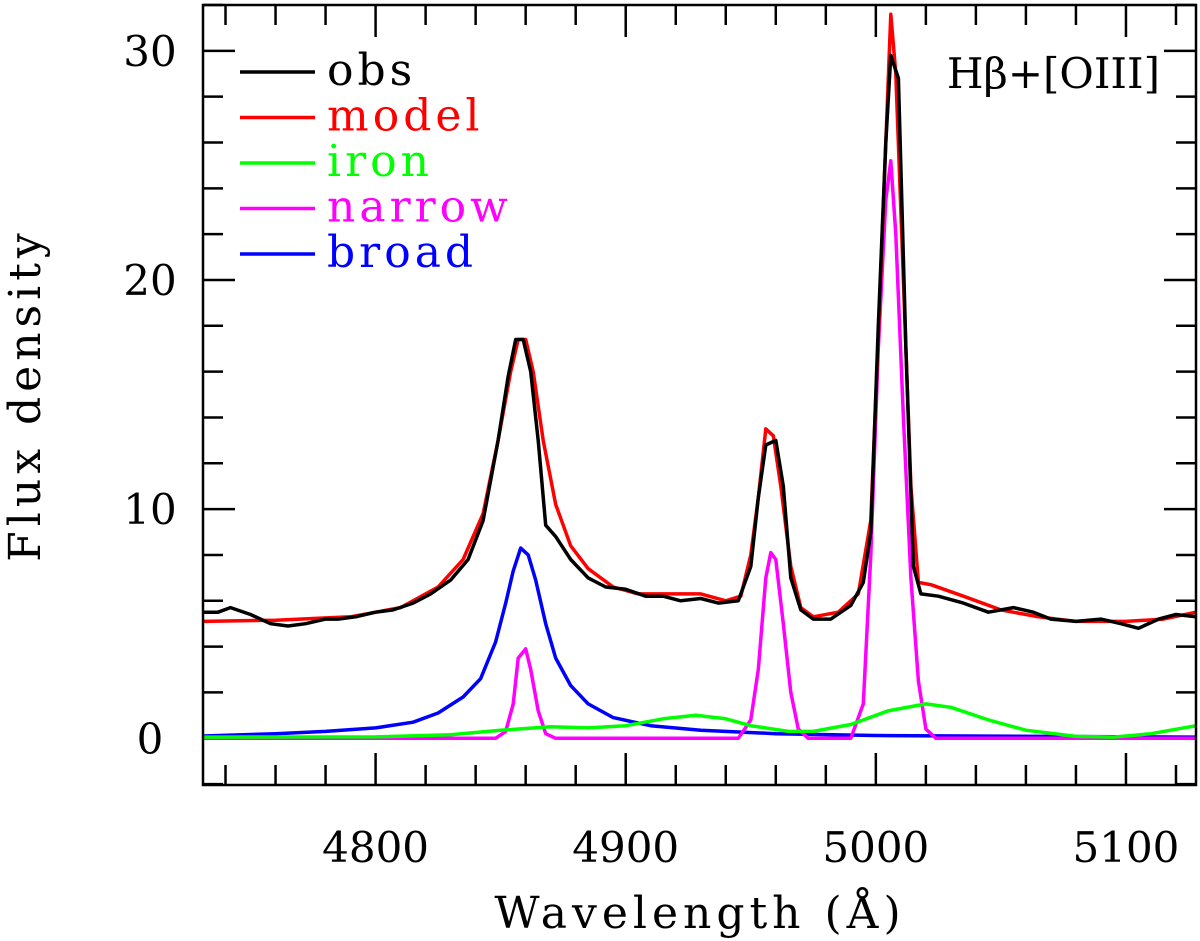  What do you see at coordinates (149, 280) in the screenshot?
I see `y-tick-label: 20` at bounding box center [149, 280].